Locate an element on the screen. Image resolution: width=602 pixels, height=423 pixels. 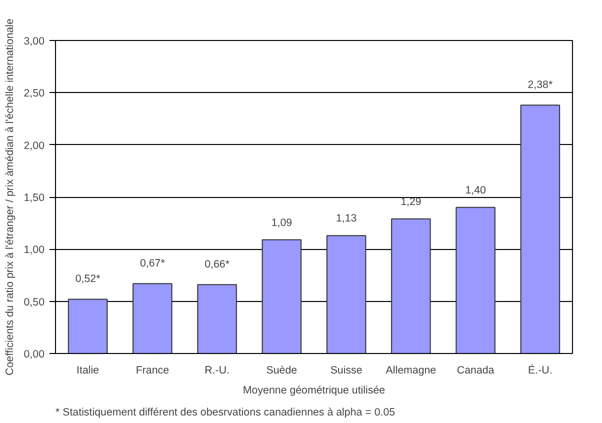
data-label: 1,40 is located at coordinates (475, 190).